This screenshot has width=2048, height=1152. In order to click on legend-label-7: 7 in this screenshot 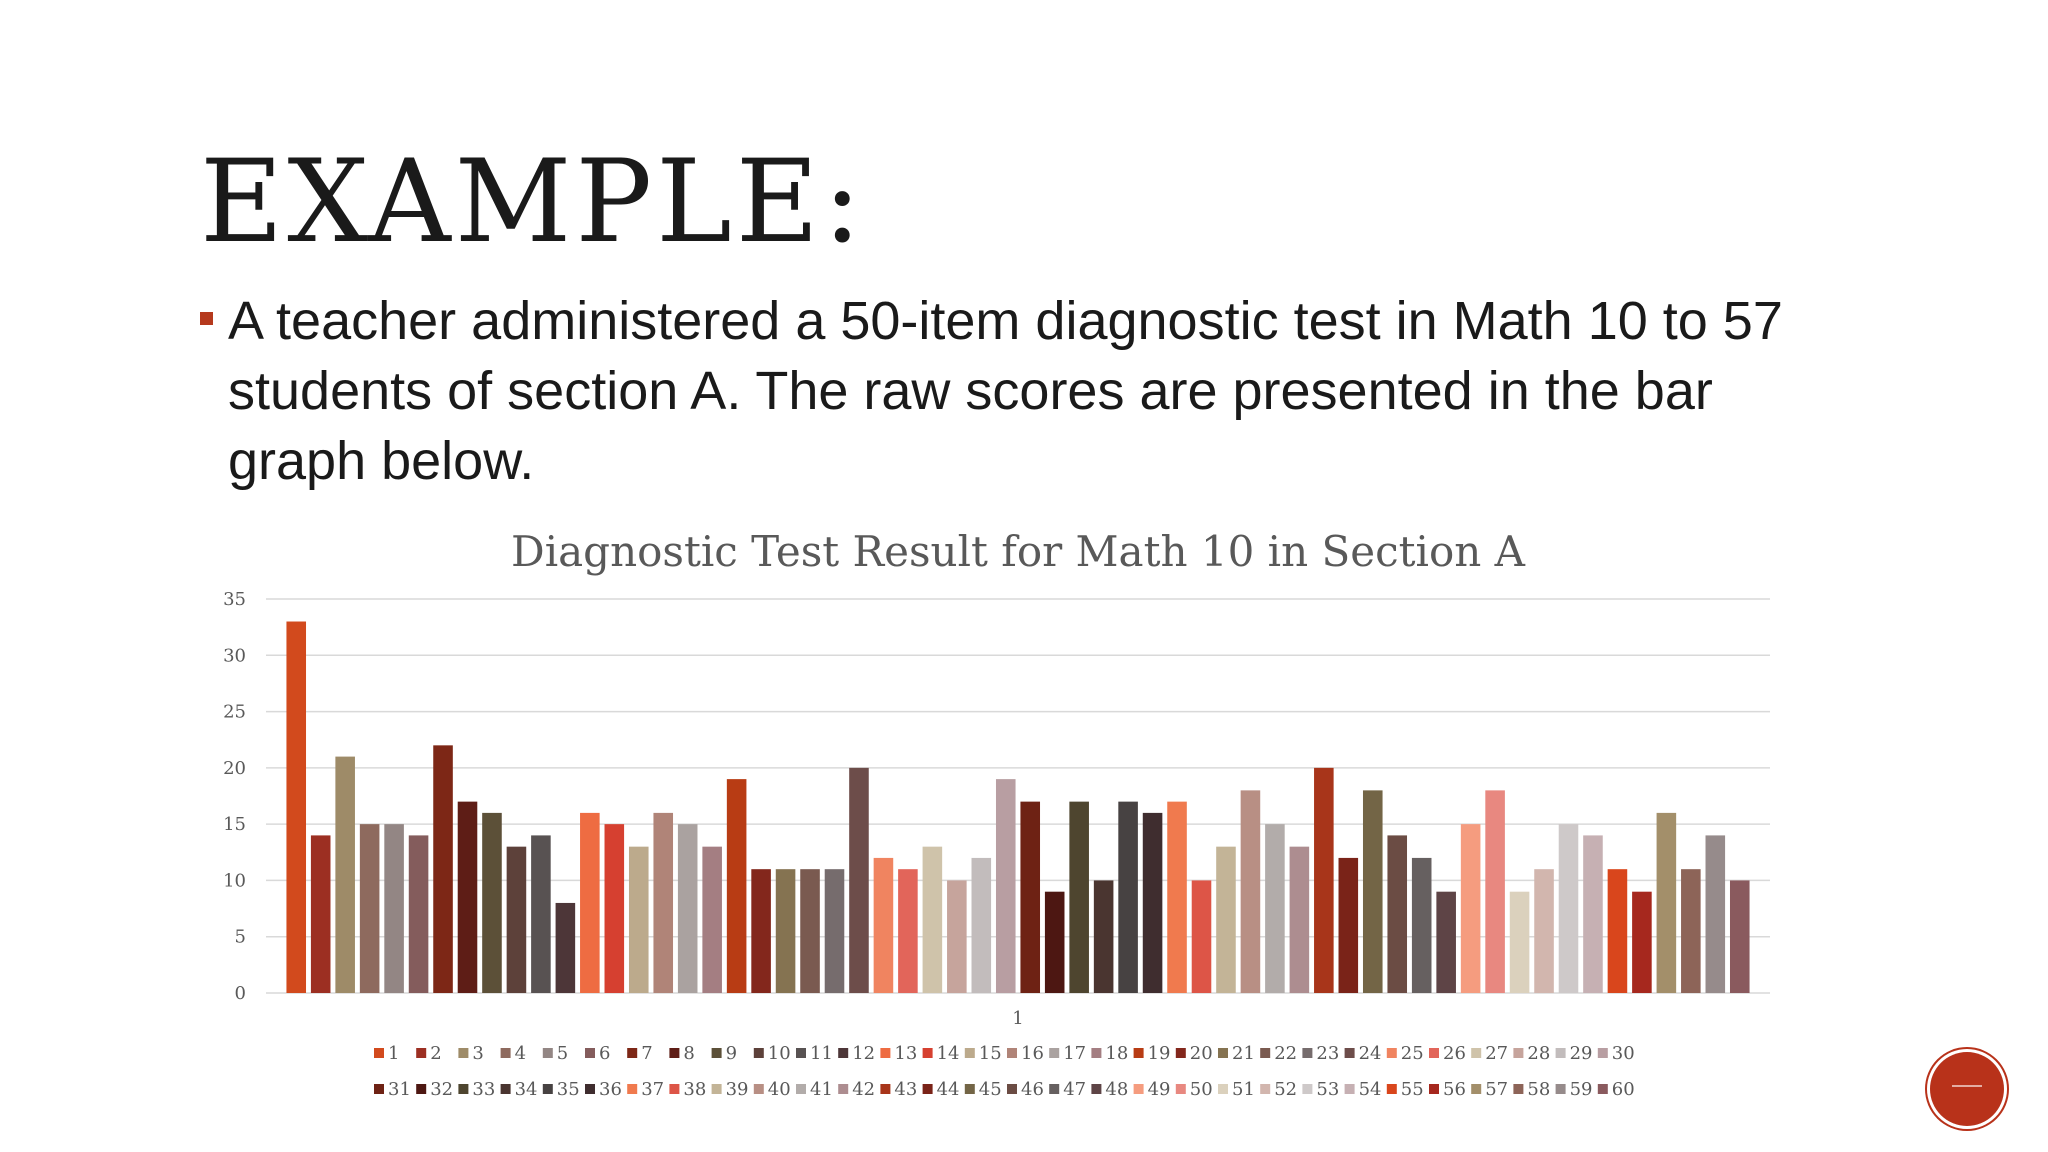, I will do `click(646, 1053)`.